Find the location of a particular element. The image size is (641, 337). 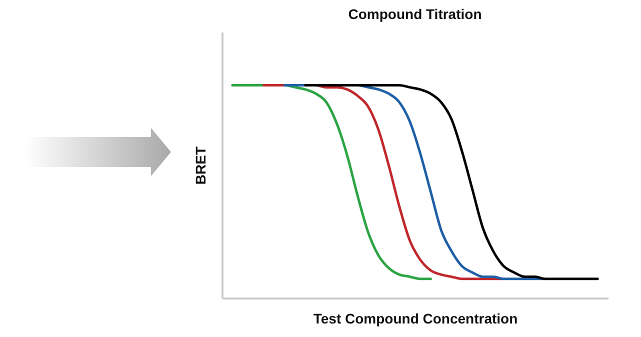

chart-title: Compound Titration is located at coordinates (415, 14).